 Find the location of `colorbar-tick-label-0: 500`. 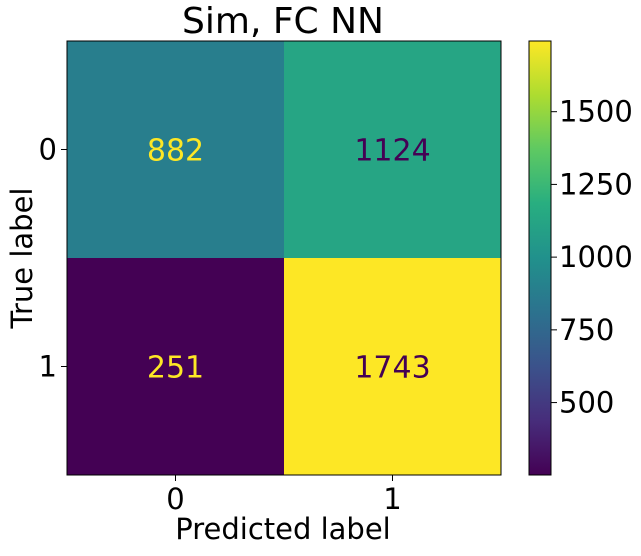

colorbar-tick-label-0: 500 is located at coordinates (586, 403).